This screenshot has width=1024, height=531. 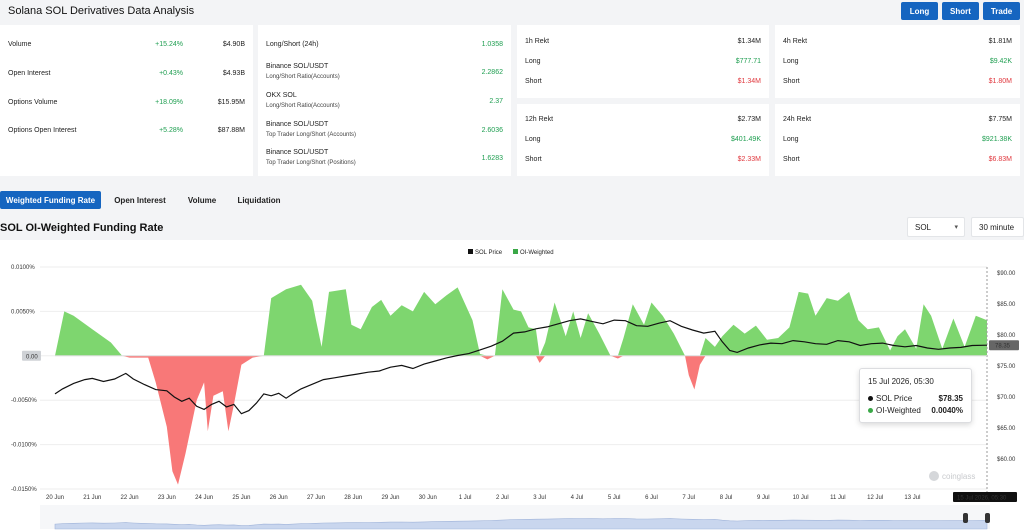 I want to click on x-tick-label: 29 Jun, so click(x=391, y=498).